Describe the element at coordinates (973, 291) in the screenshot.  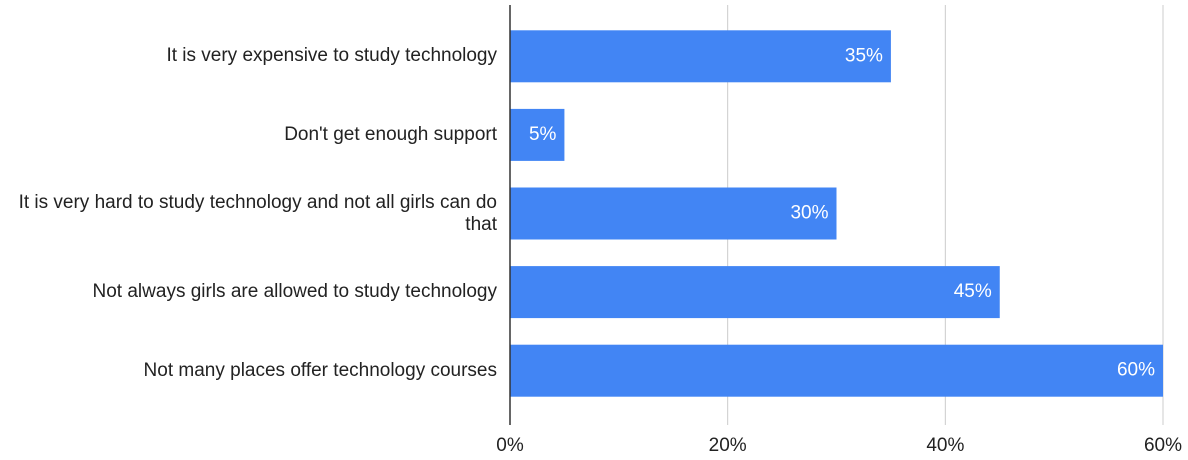
I see `value-label: 45%` at that location.